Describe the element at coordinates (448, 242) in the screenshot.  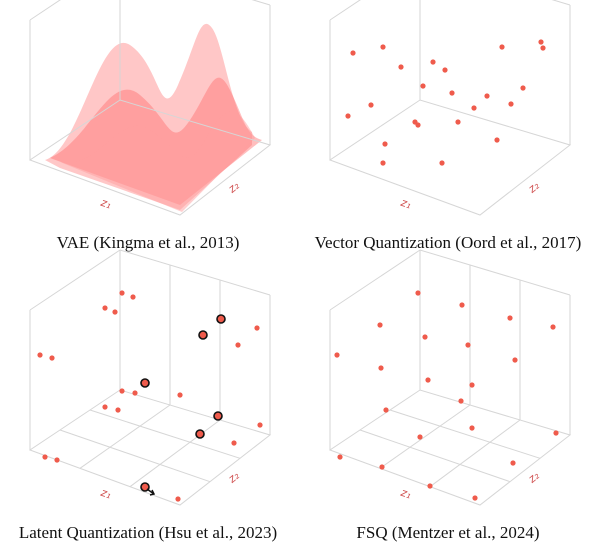
I see `caption: Vector Quantization (Oord et al., 2017)` at that location.